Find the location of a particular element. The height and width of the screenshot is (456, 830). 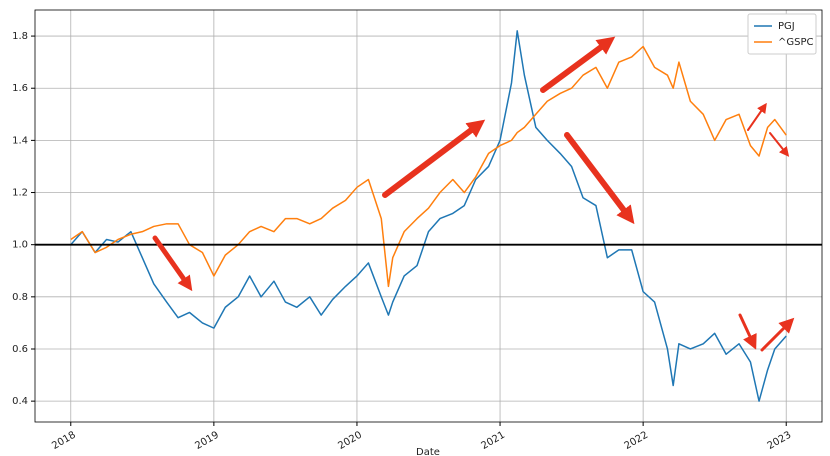

x-tick-label: 2022 is located at coordinates (637, 441).